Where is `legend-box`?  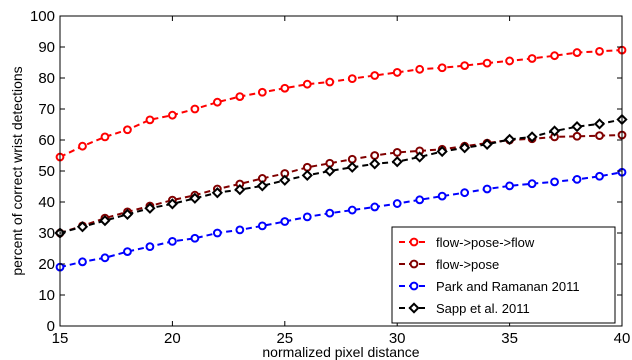 legend-box is located at coordinates (503, 275).